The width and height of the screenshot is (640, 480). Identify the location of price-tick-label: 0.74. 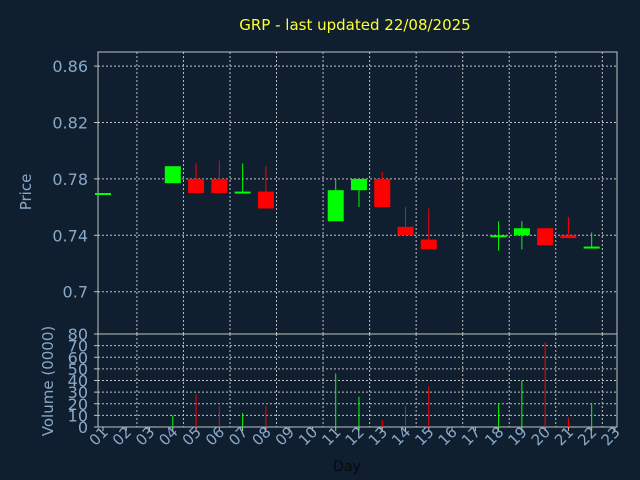
(70, 235).